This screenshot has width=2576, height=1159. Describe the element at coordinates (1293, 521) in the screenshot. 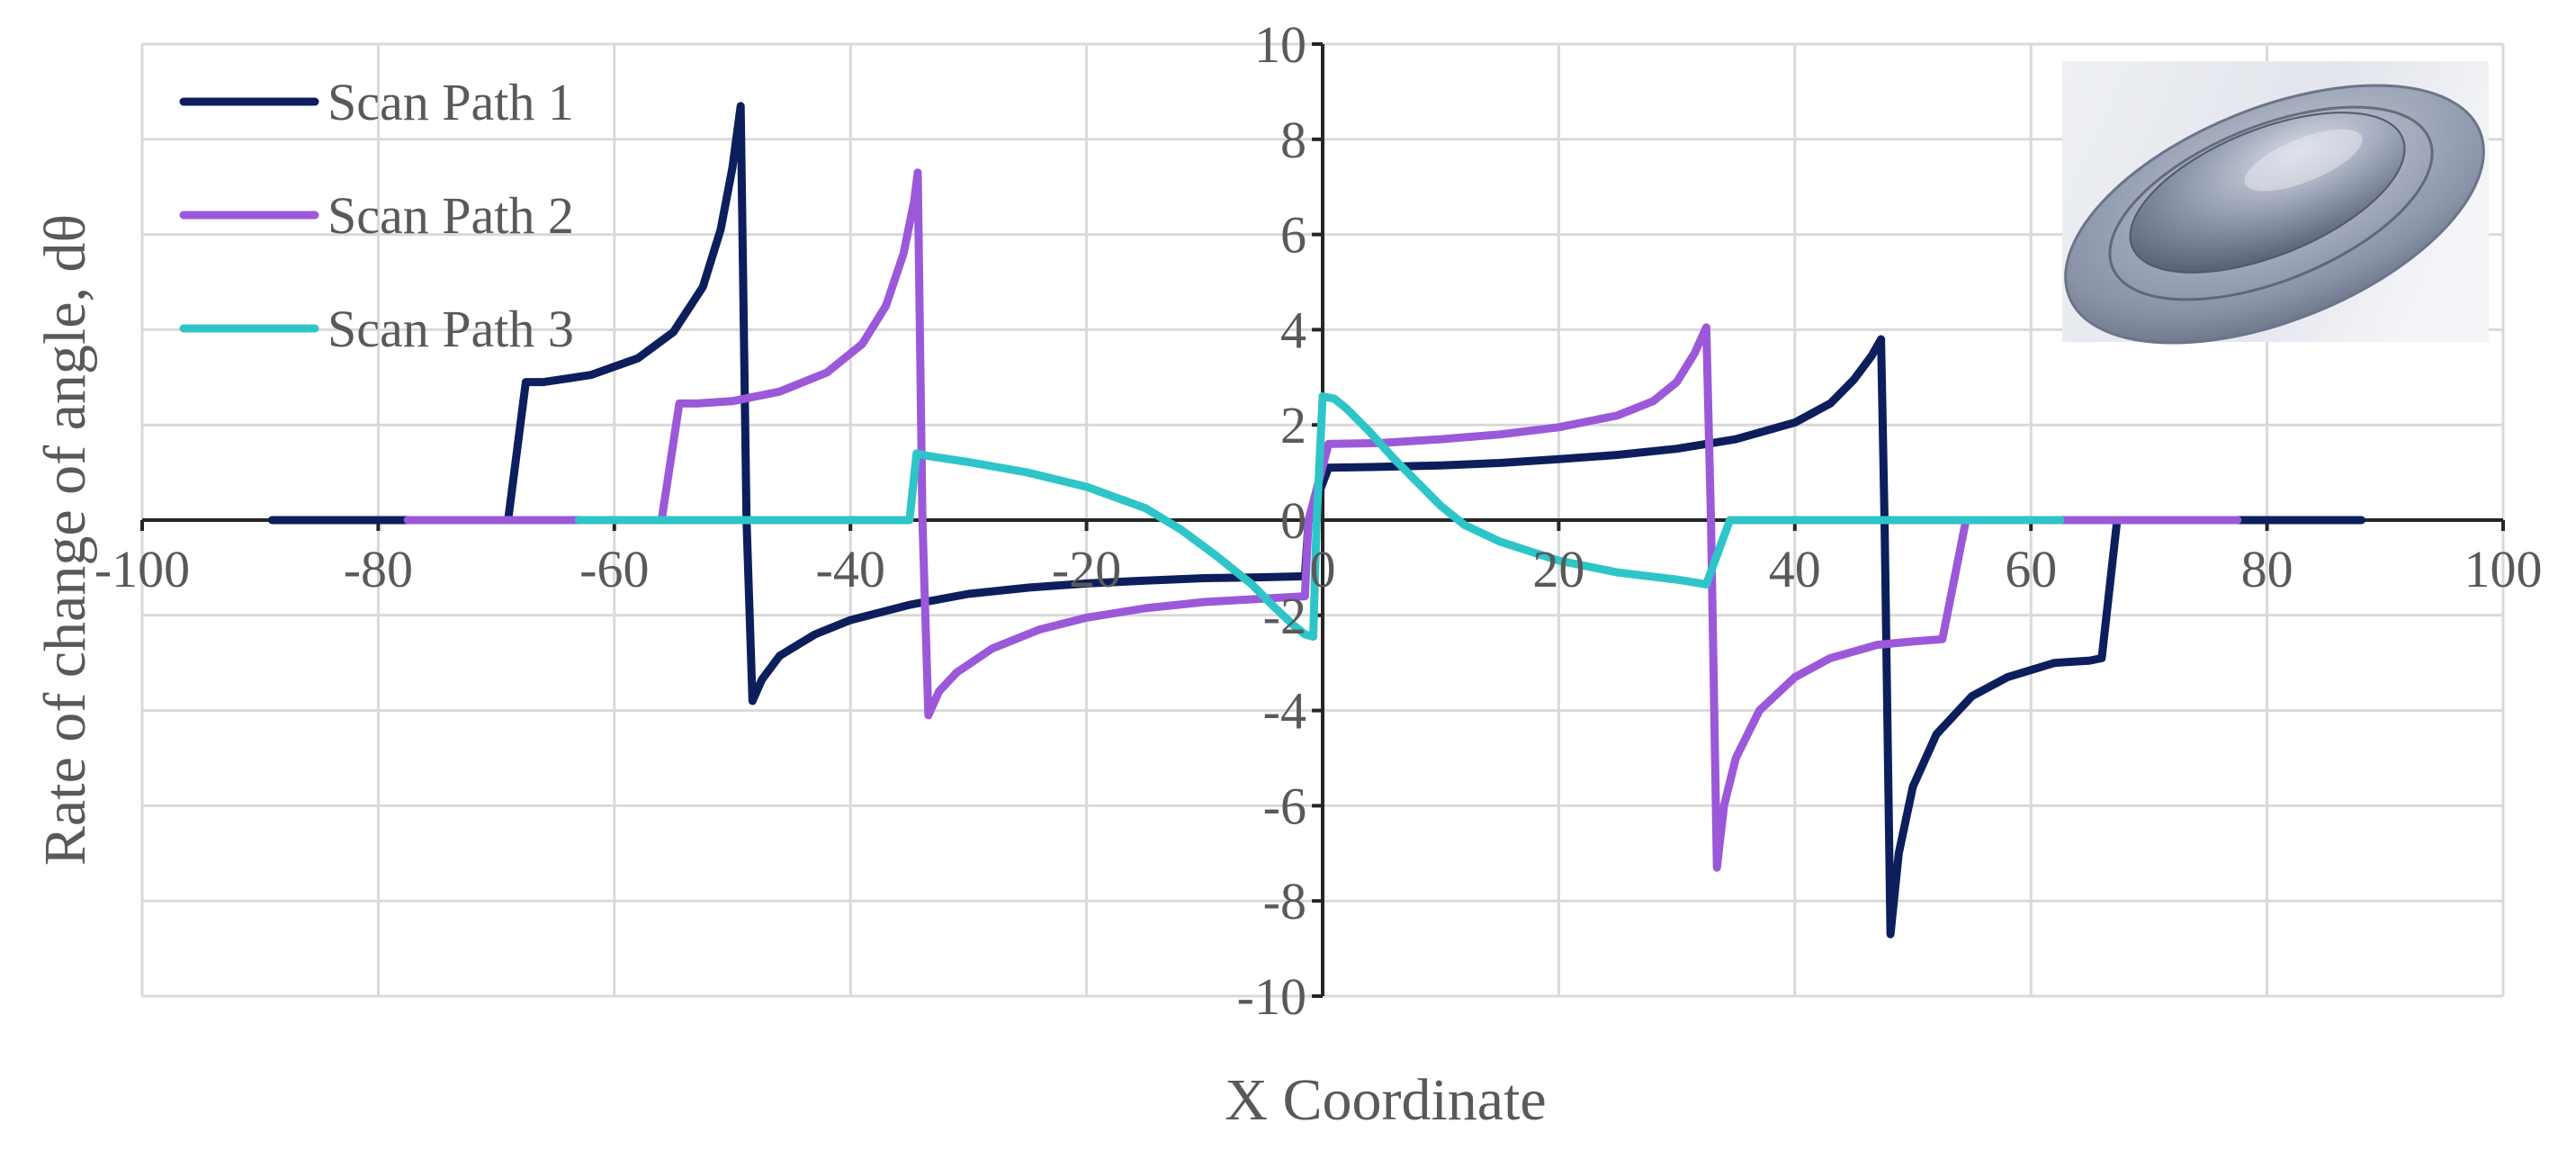

I see `y-tick-label: 0` at that location.